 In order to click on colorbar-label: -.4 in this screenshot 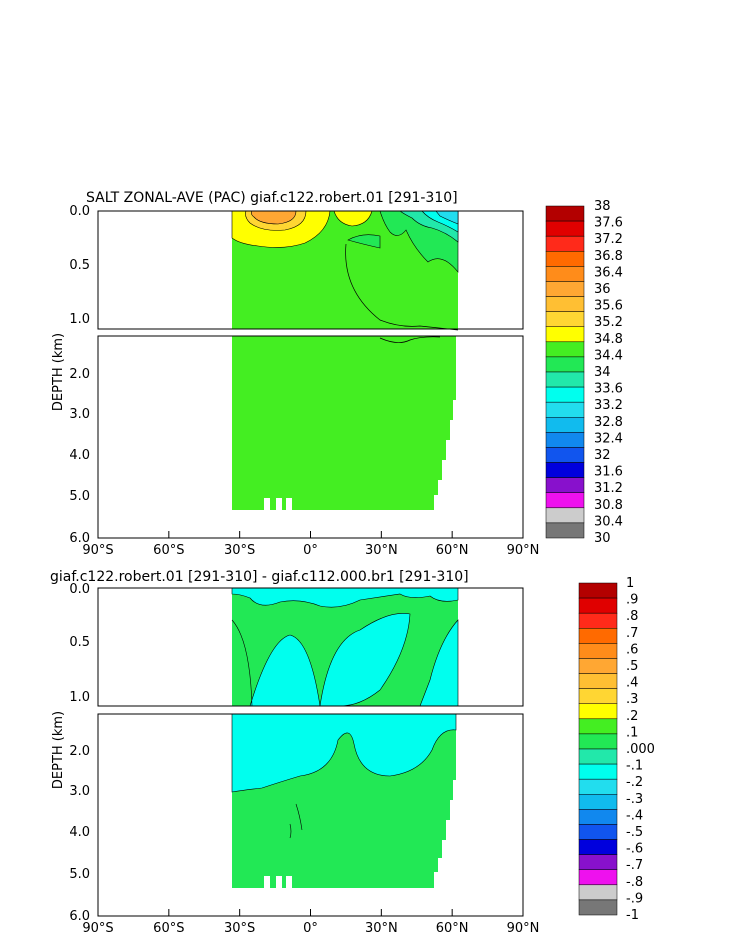, I will do `click(634, 815)`.